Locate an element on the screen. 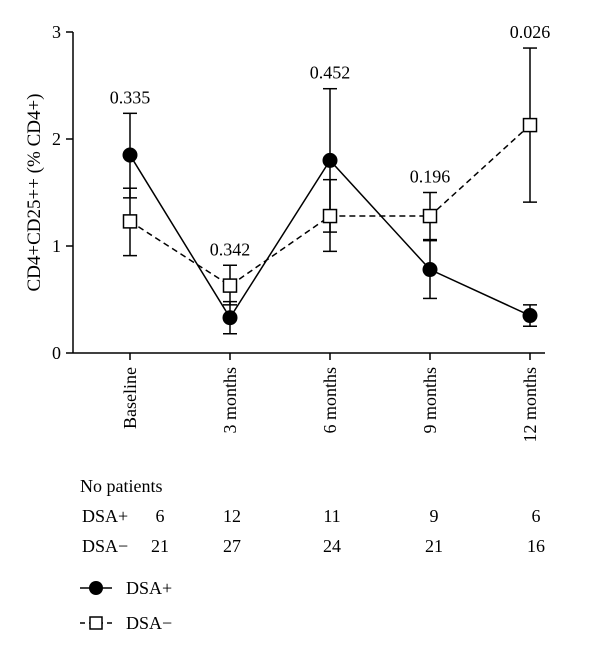  y-ticks: 0 1 2 3 is located at coordinates (62, 192).